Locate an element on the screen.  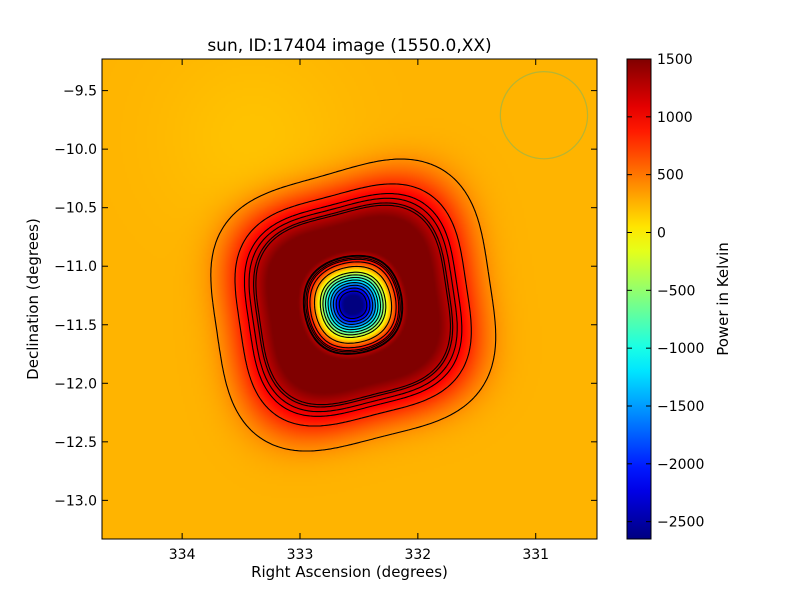
colorbar-tick-label: −2000 is located at coordinates (680, 465).